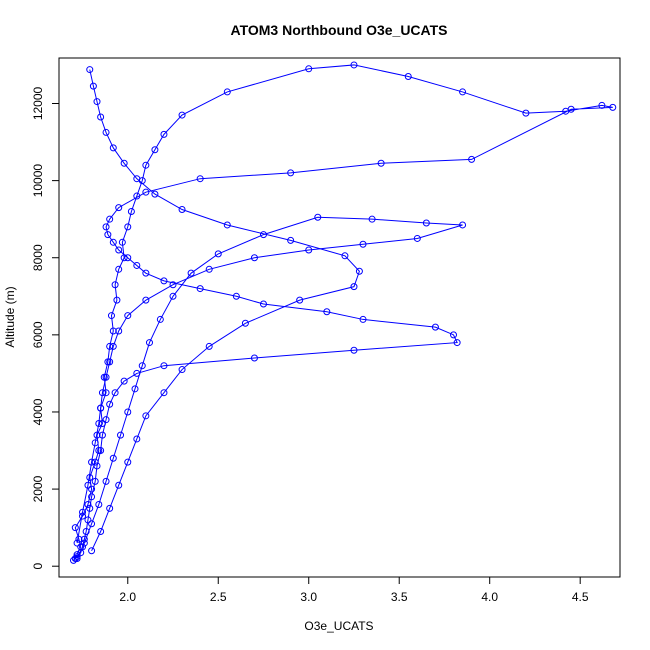 The image size is (650, 650). I want to click on x-tick-label: 3.0, so click(308, 597).